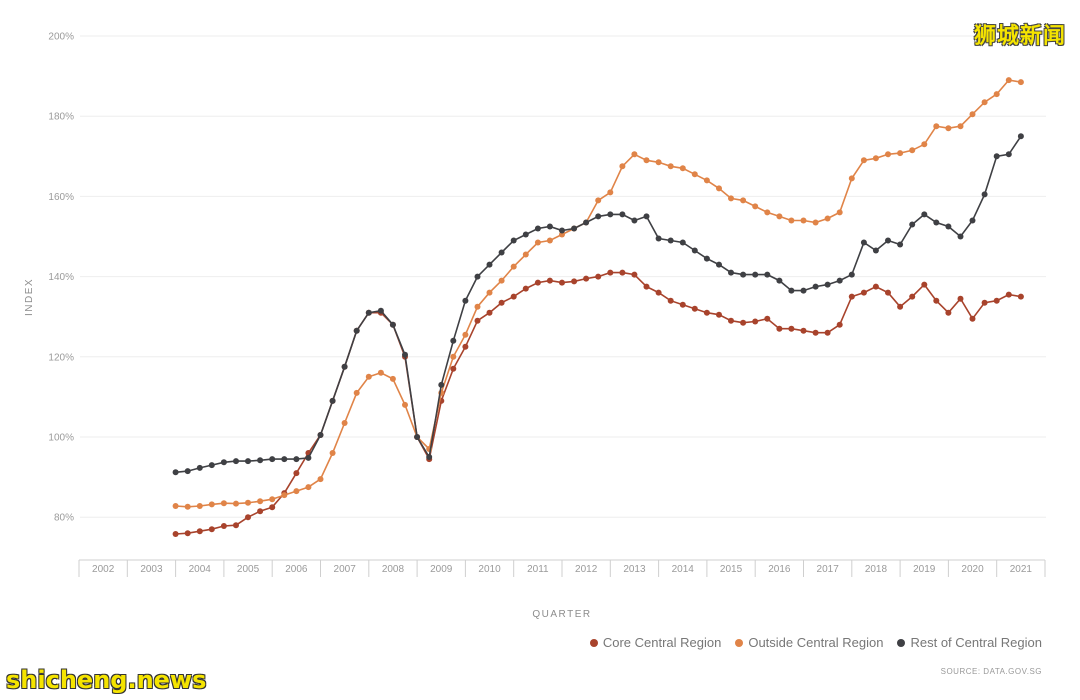  I want to click on x-tick-label: 2008, so click(393, 569).